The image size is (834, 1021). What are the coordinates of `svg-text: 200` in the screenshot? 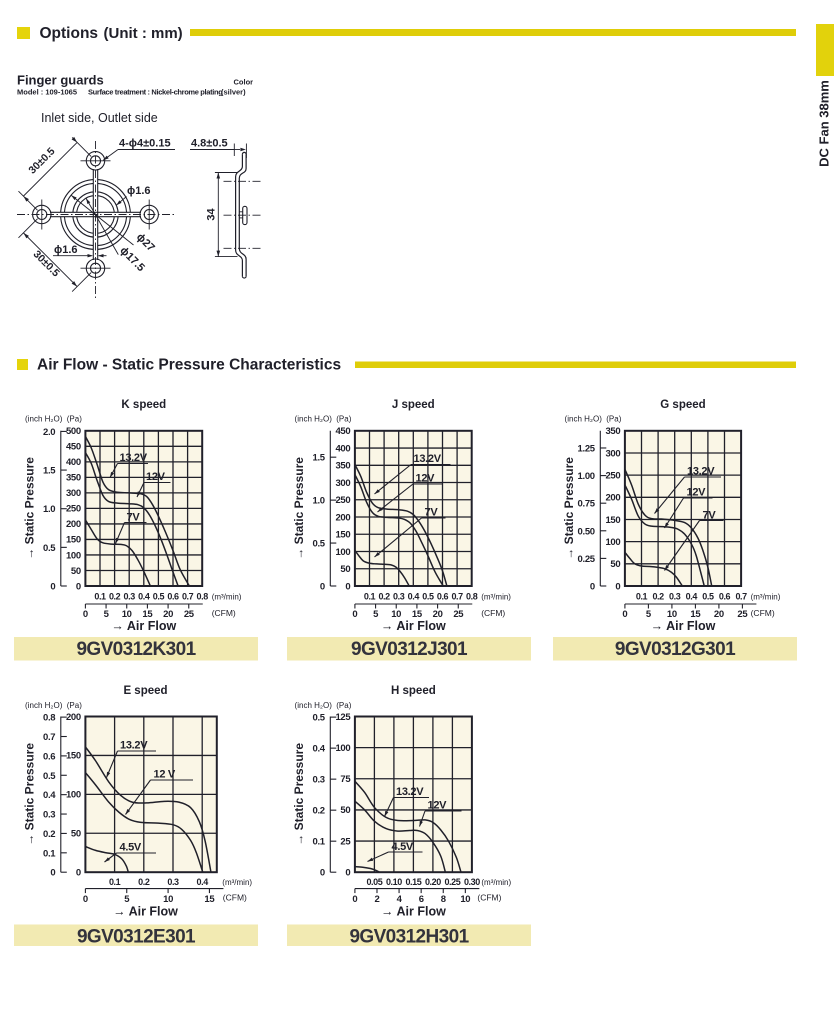 It's located at (73, 717).